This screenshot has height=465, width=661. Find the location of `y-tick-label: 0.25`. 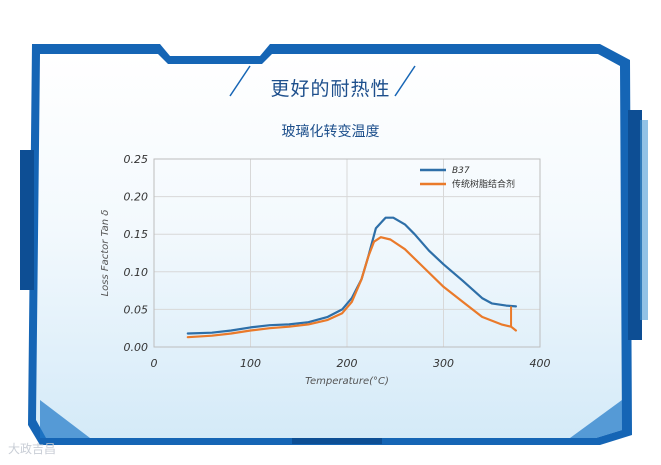

y-tick-label: 0.25 is located at coordinates (136, 159).